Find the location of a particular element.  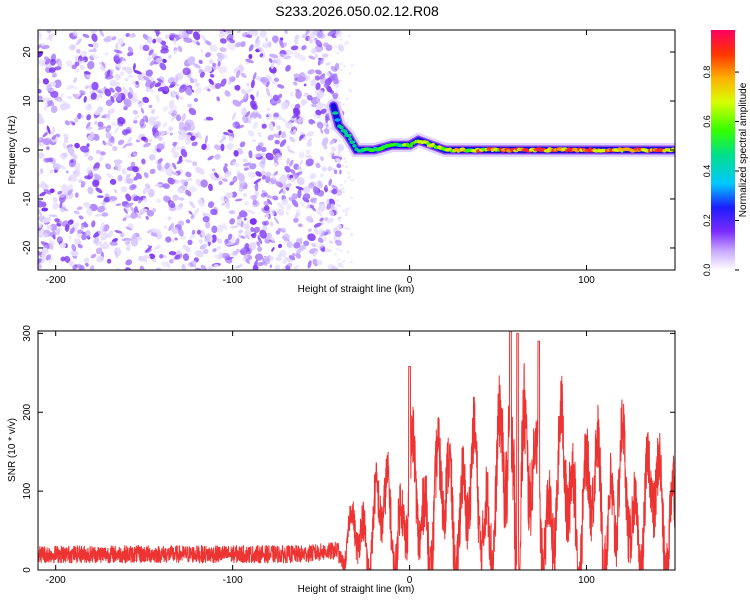

y-tick-label: -10 is located at coordinates (27, 198).